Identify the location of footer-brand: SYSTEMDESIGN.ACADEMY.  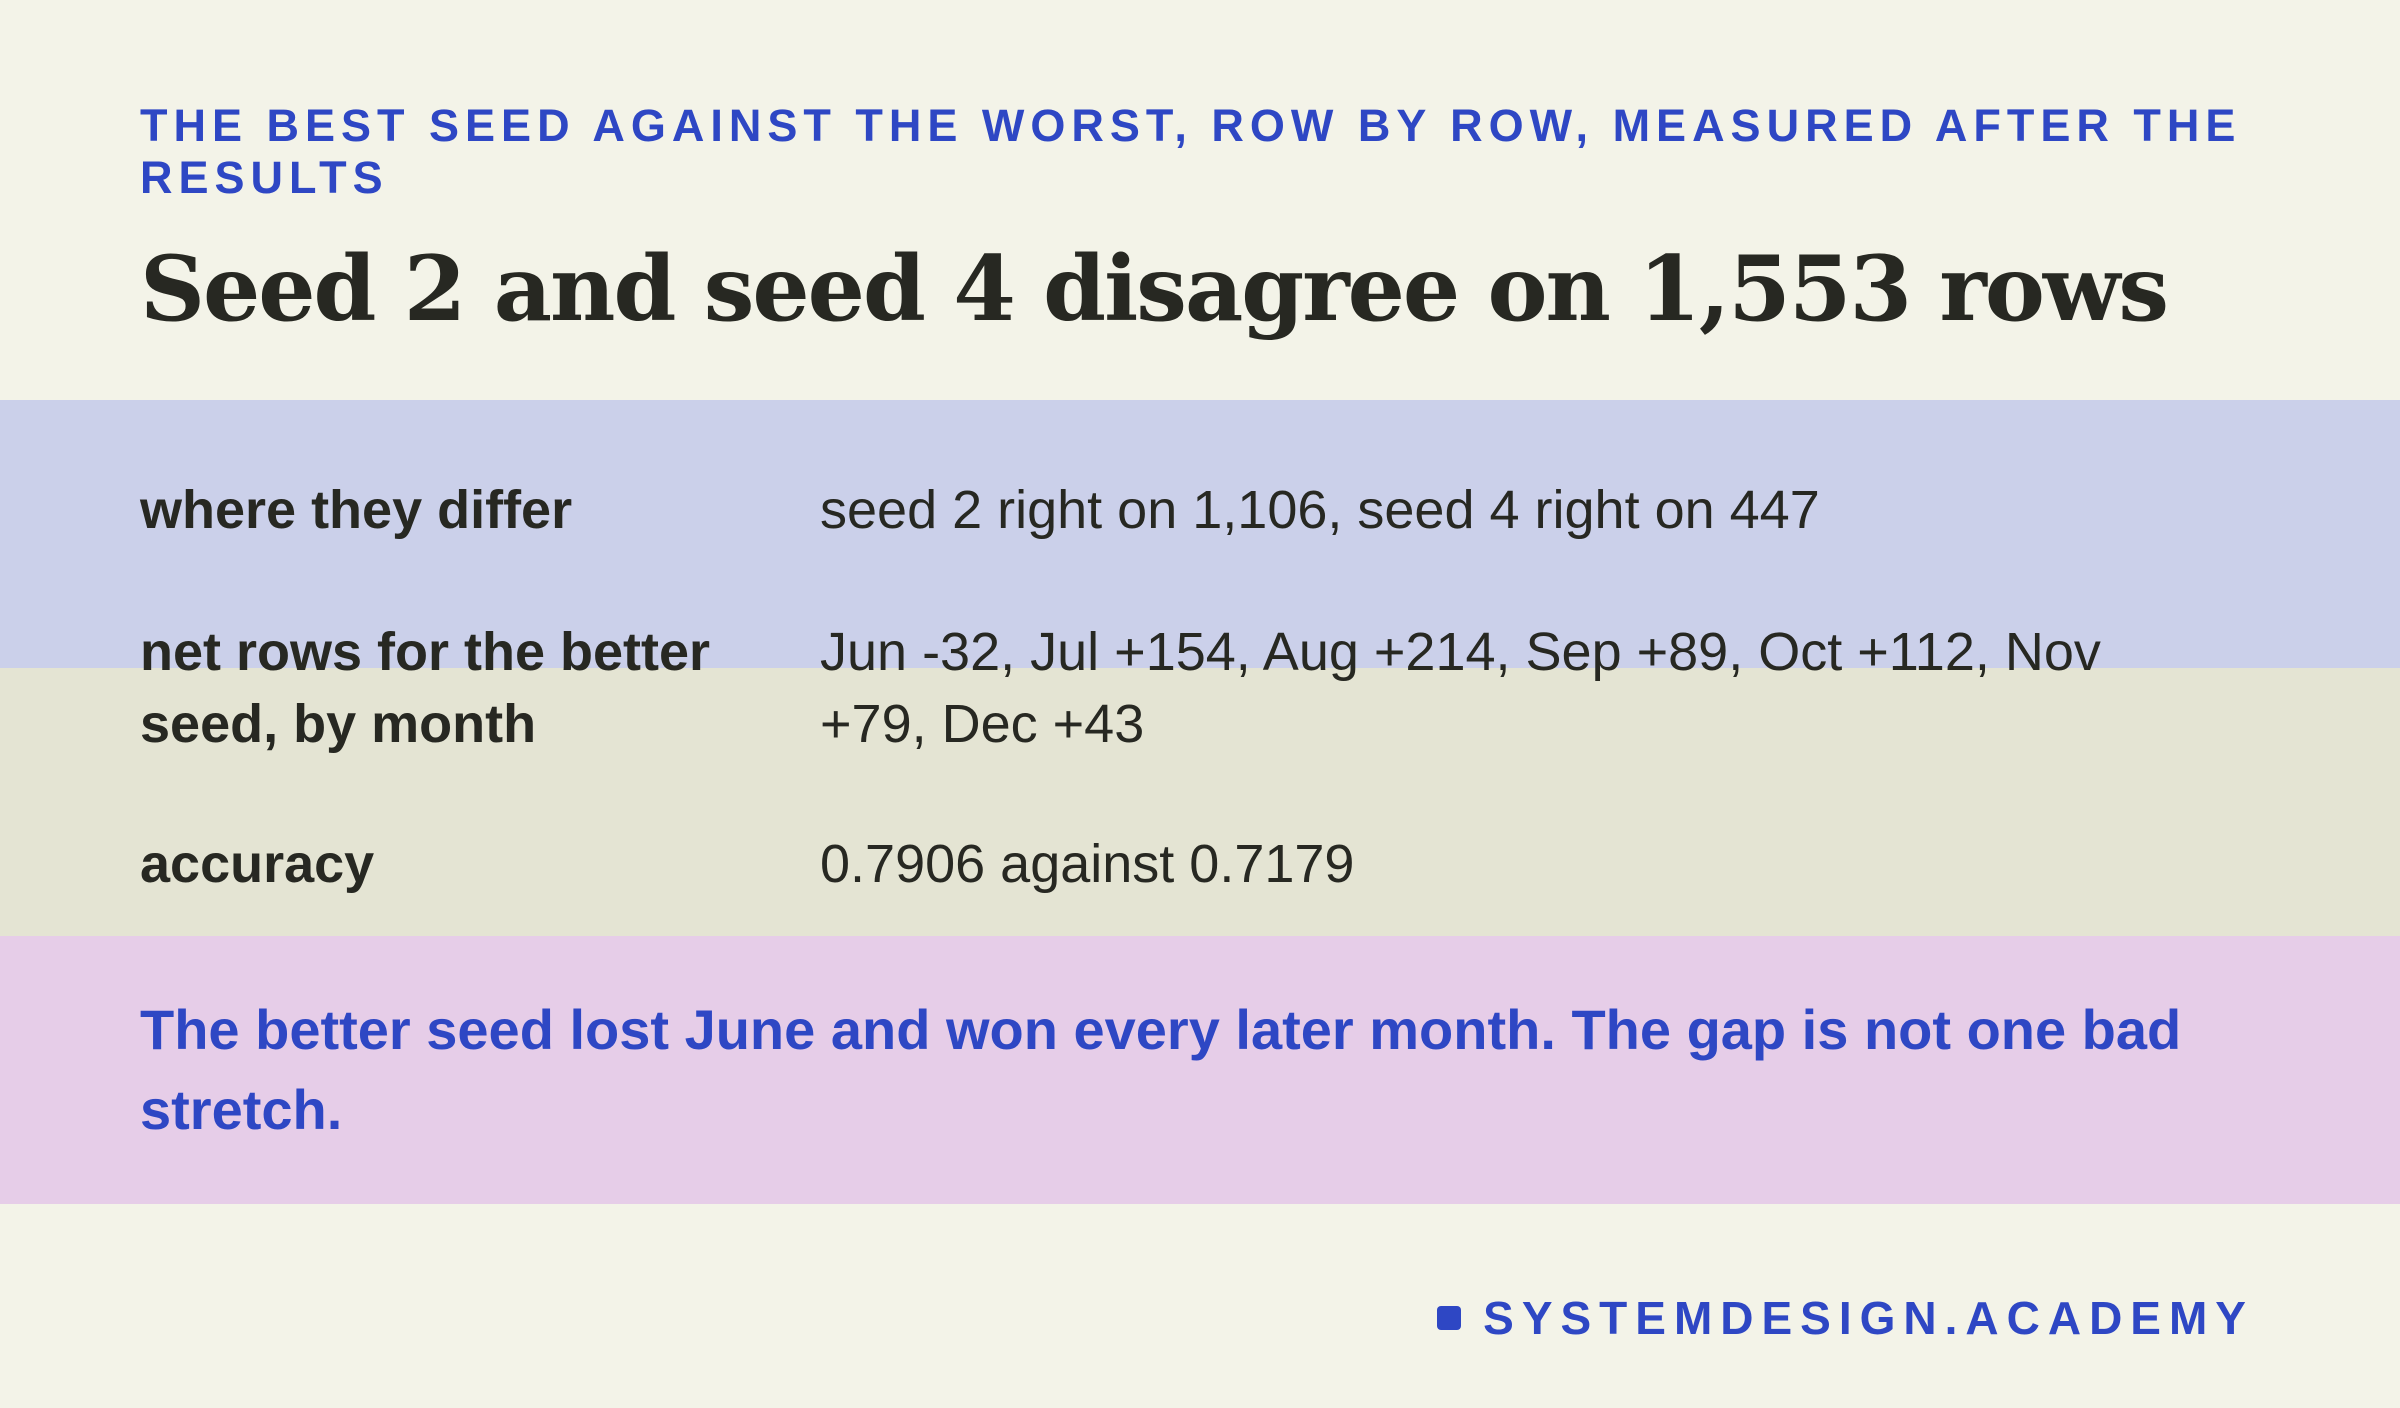
(1845, 1318).